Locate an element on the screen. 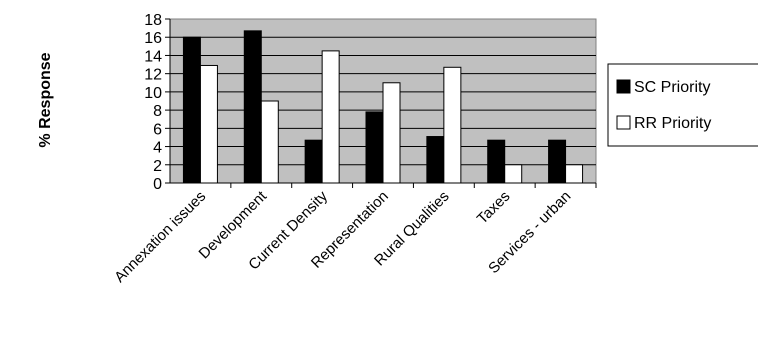 This screenshot has width=758, height=344. y-tick-label: 8 is located at coordinates (157, 111).